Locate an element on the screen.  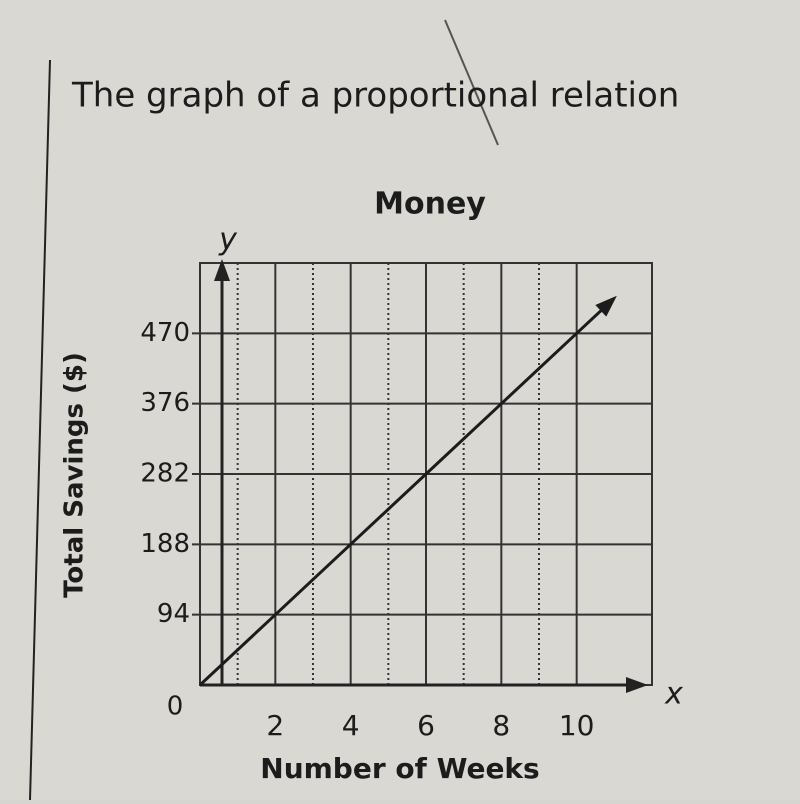
x-axis-letter: x is located at coordinates (673, 694).